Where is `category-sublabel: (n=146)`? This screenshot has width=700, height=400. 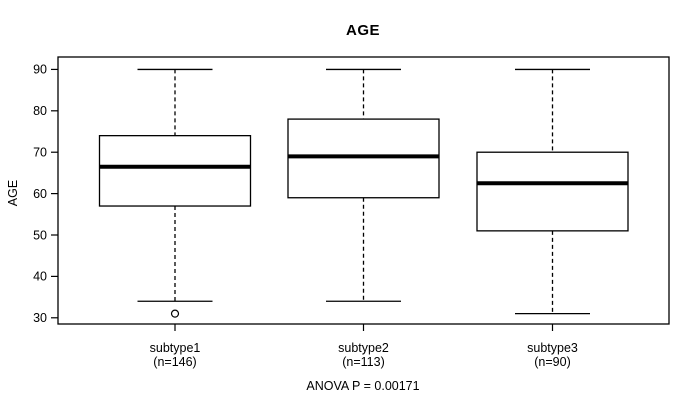
category-sublabel: (n=146) is located at coordinates (174, 362).